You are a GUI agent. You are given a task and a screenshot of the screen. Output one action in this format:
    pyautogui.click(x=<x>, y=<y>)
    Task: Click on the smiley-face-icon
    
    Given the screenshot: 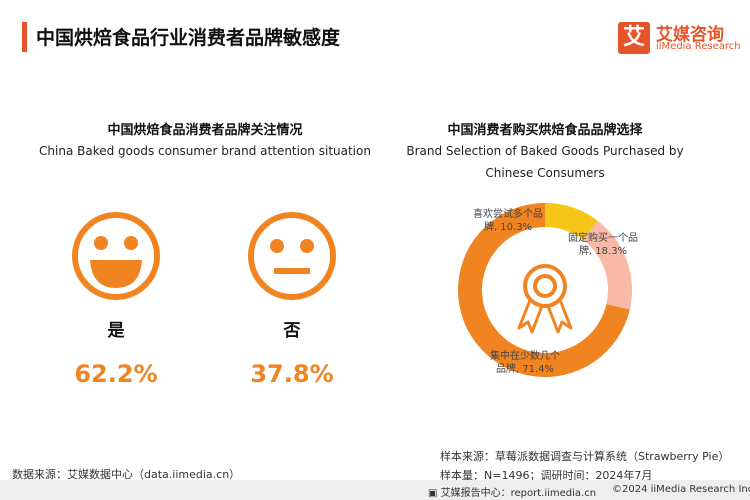 What is the action you would take?
    pyautogui.click(x=116, y=256)
    